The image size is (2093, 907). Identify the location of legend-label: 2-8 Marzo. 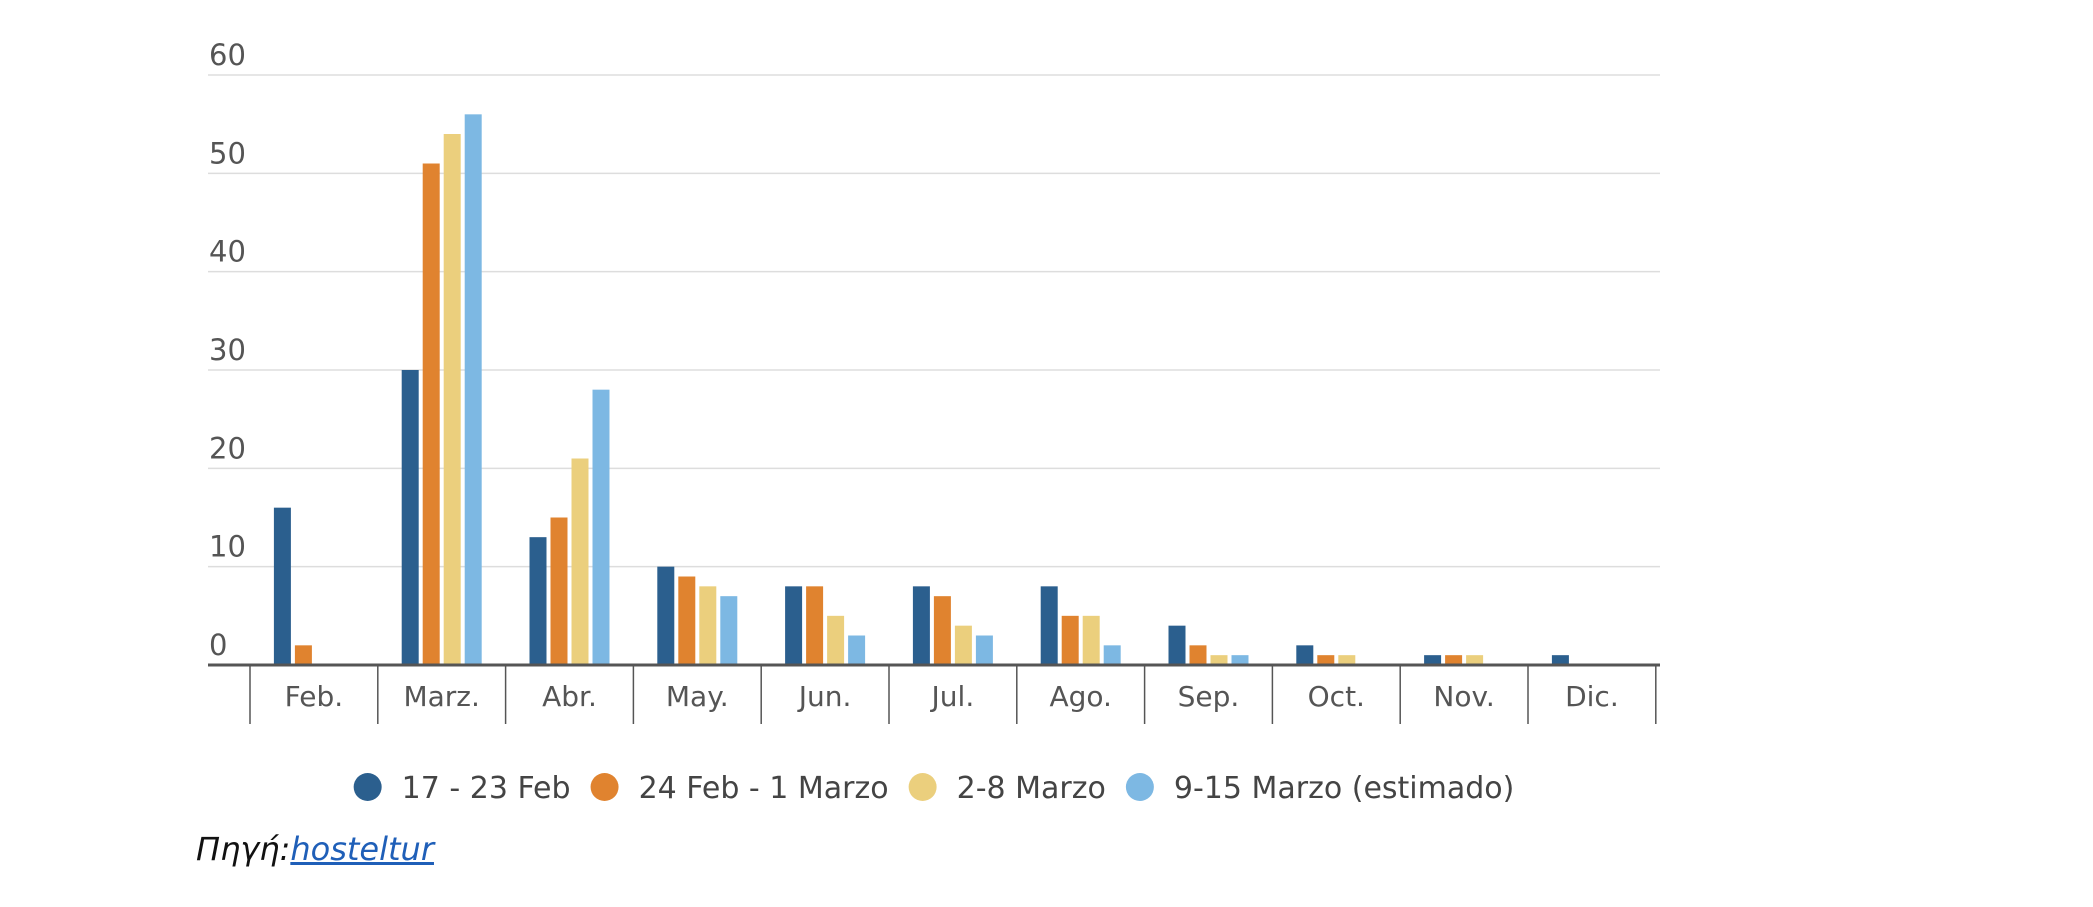
(1031, 788).